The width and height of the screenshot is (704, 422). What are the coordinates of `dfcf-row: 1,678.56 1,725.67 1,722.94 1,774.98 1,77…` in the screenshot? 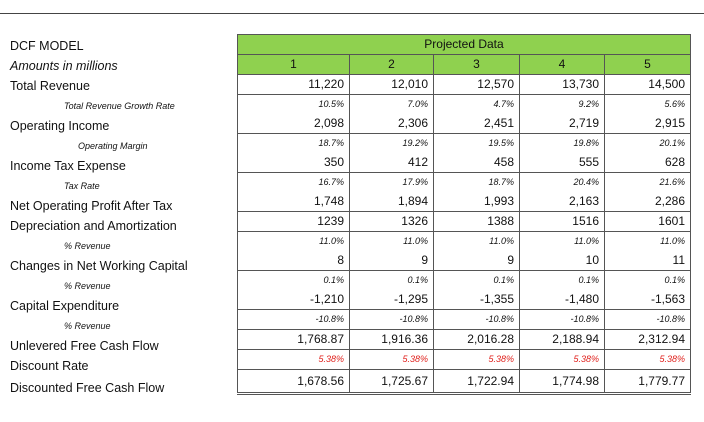 It's located at (464, 382).